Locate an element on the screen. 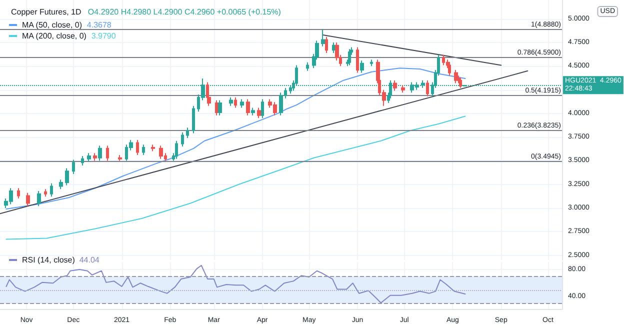 The width and height of the screenshot is (624, 333). legend-label: MA (200, close, 0) 3.9790 is located at coordinates (69, 36).